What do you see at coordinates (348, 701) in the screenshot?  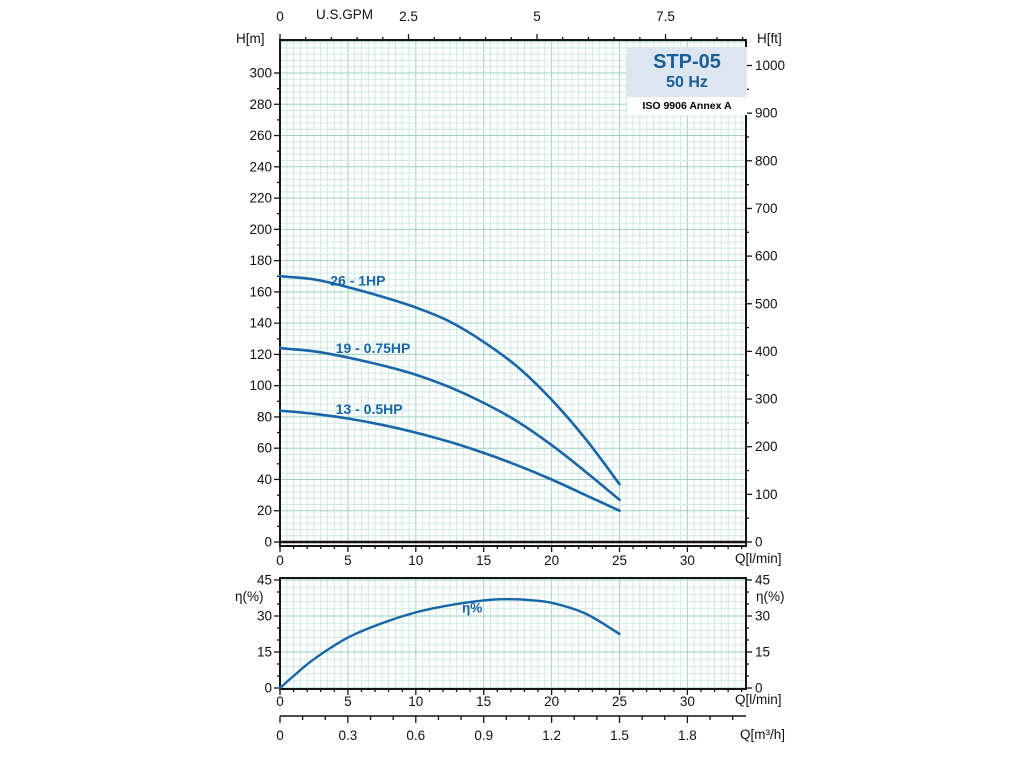 I see `eff-x-tick-label: 5` at bounding box center [348, 701].